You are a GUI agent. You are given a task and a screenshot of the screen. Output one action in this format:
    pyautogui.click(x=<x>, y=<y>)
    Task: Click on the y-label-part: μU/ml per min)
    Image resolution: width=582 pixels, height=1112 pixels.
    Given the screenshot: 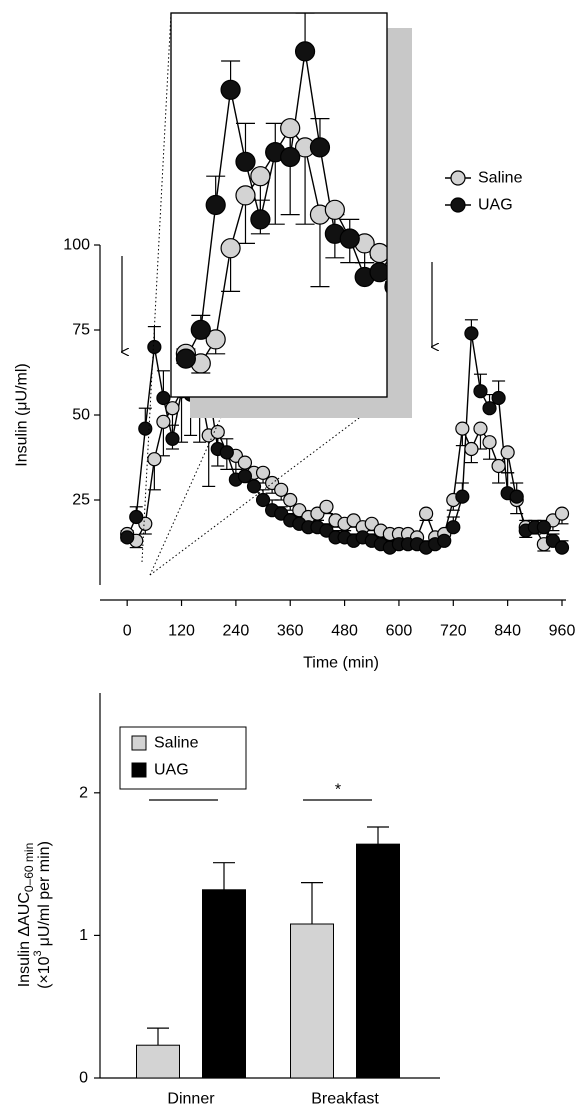 What is the action you would take?
    pyautogui.click(x=44, y=893)
    